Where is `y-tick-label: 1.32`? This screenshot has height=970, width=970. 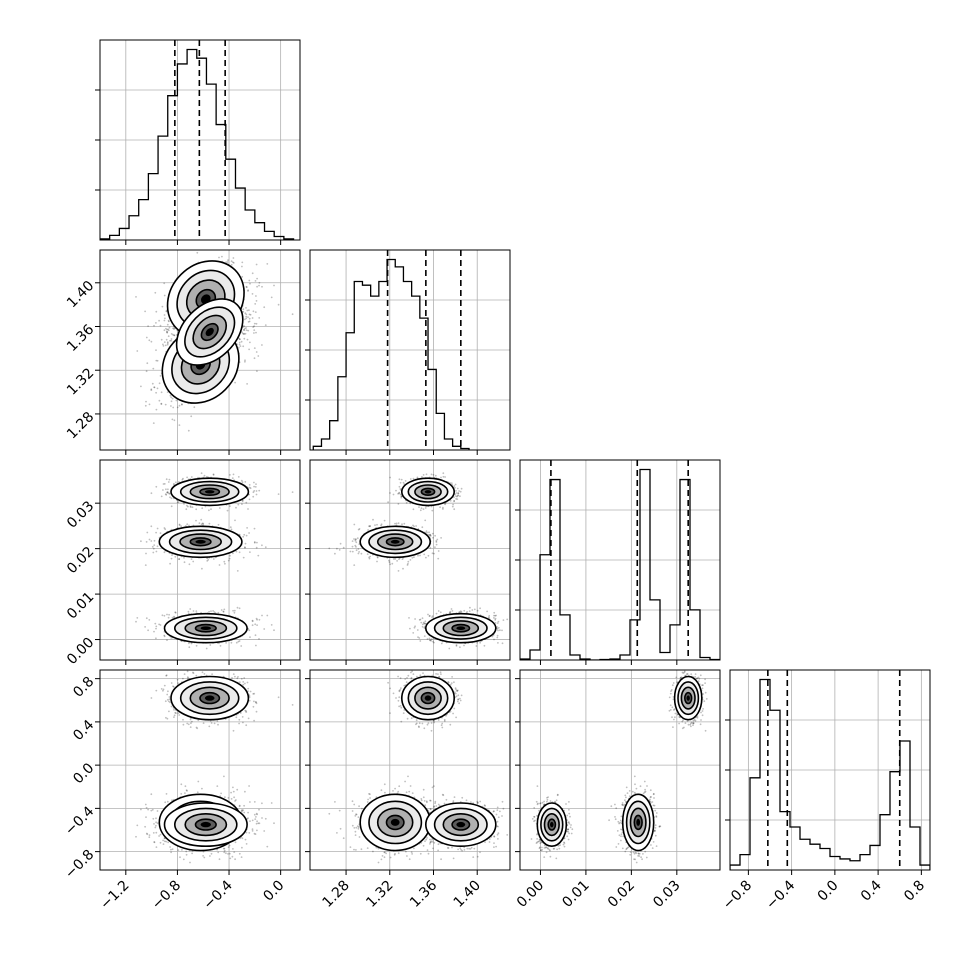
y-tick-label: 1.32 is located at coordinates (80, 381).